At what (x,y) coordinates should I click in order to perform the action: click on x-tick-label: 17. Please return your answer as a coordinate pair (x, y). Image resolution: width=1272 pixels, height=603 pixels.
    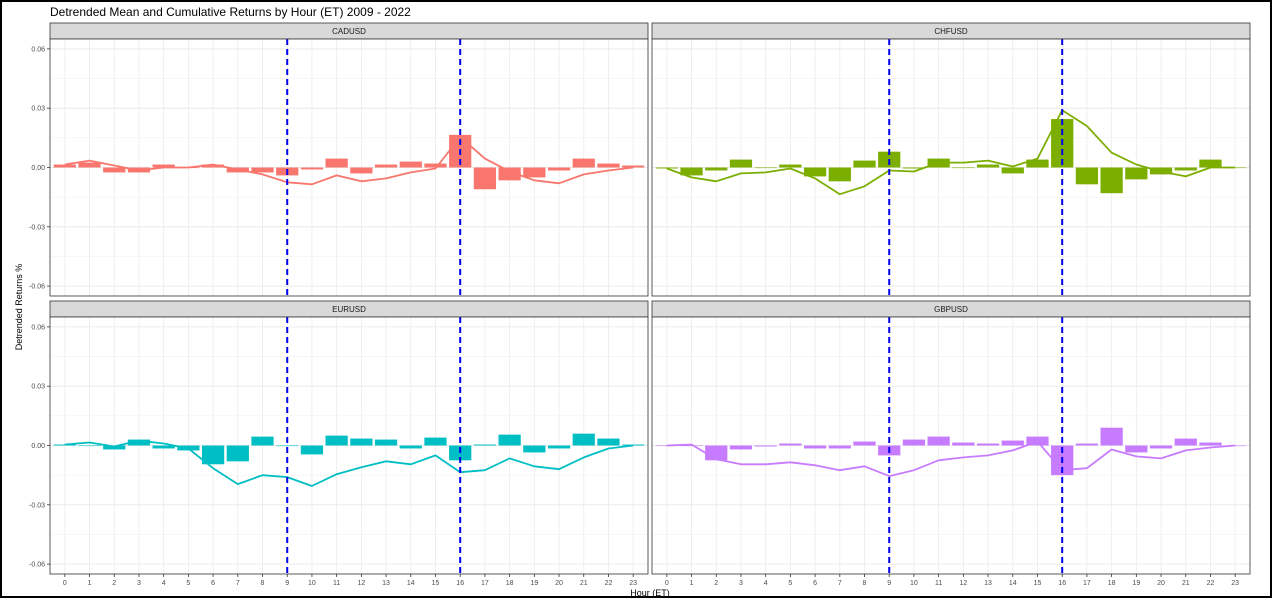
    Looking at the image, I should click on (485, 583).